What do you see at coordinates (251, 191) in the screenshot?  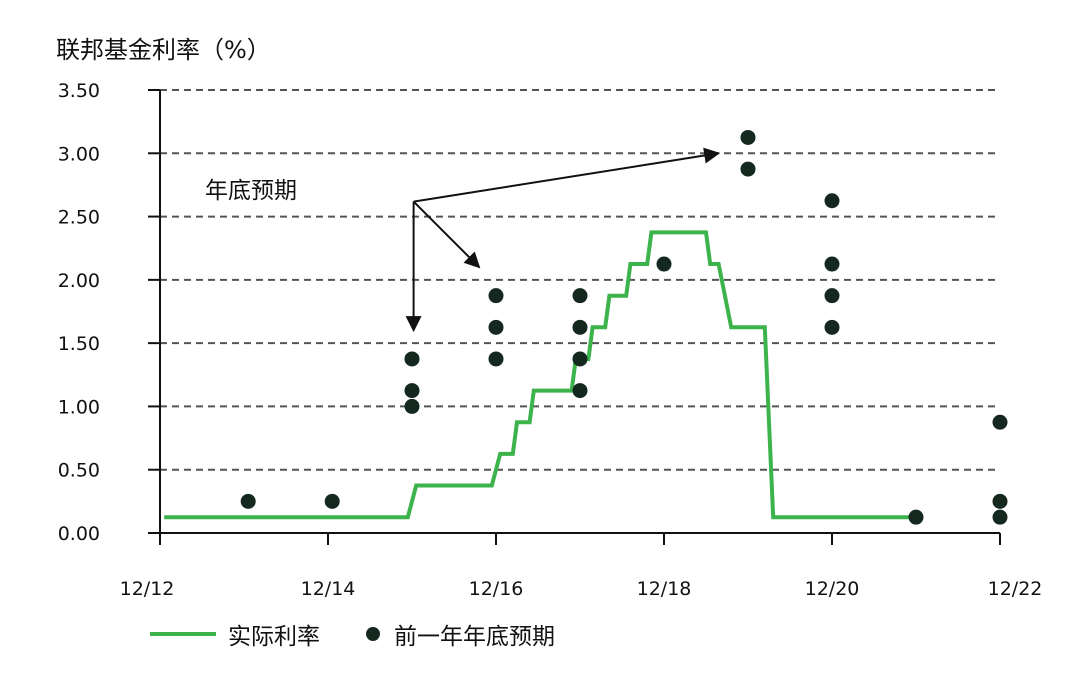 I see `annotation-label: 年底预期` at bounding box center [251, 191].